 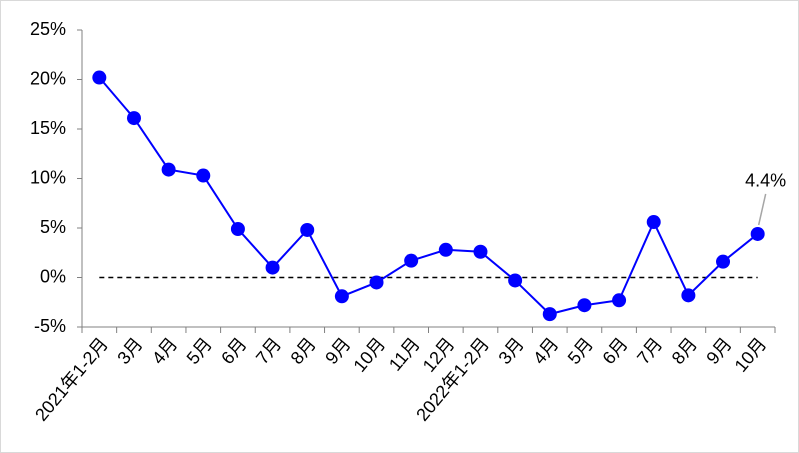 I want to click on data-label: 4.4%, so click(x=765, y=181).